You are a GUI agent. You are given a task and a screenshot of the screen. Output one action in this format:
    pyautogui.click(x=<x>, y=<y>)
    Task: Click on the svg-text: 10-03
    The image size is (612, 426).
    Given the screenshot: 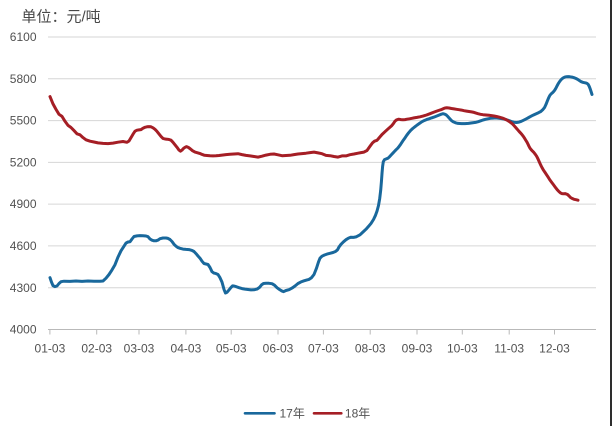 What is the action you would take?
    pyautogui.click(x=462, y=349)
    